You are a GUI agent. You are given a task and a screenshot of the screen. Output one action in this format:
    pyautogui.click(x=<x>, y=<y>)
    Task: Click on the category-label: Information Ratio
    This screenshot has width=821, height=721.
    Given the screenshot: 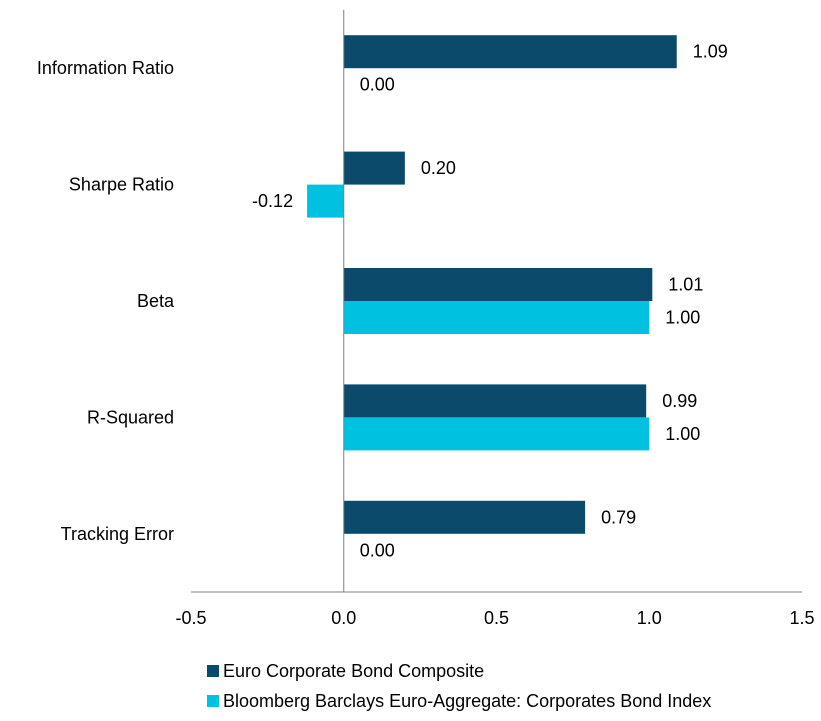 What is the action you would take?
    pyautogui.click(x=105, y=68)
    